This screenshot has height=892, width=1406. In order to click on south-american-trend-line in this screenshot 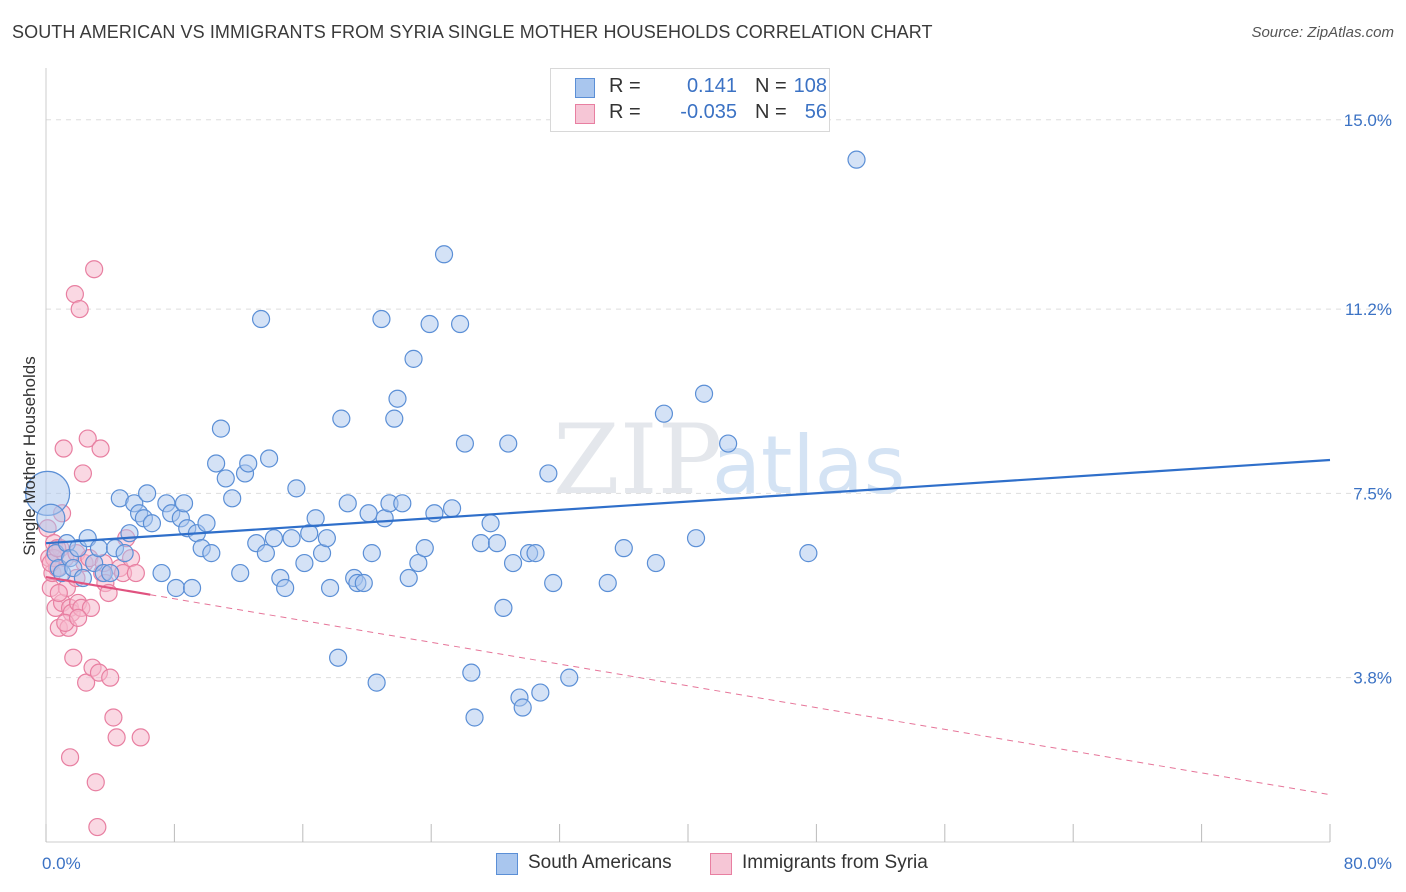, I will do `click(688, 501)`.